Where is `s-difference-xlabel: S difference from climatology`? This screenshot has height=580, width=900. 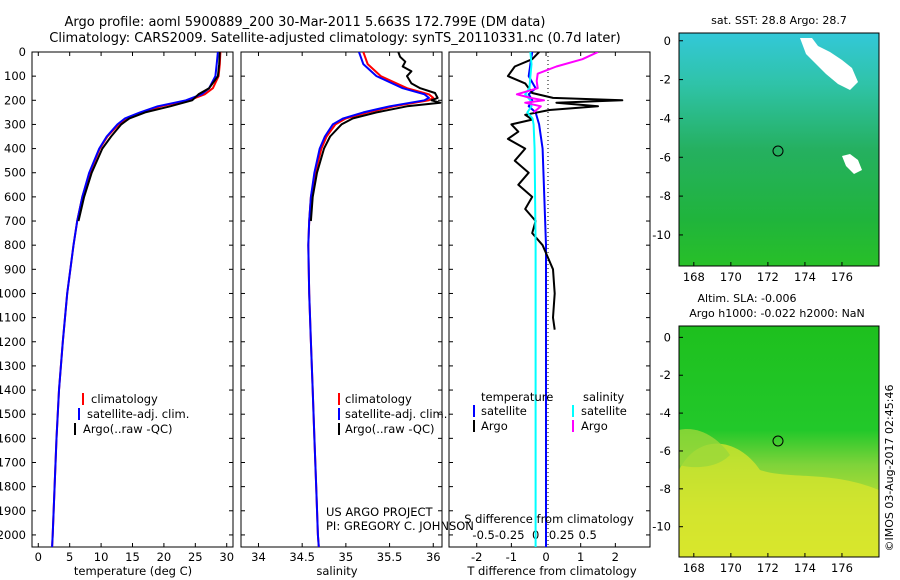 s-difference-xlabel: S difference from climatology is located at coordinates (549, 519).